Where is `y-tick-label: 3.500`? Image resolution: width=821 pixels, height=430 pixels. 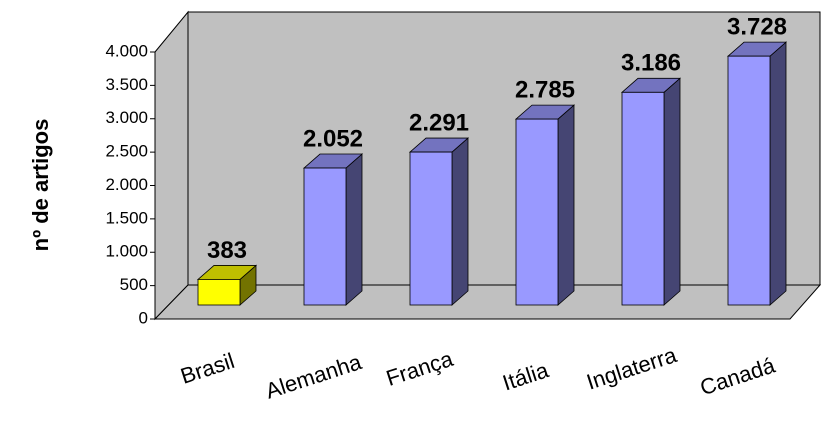 y-tick-label: 3.500 is located at coordinates (126, 84).